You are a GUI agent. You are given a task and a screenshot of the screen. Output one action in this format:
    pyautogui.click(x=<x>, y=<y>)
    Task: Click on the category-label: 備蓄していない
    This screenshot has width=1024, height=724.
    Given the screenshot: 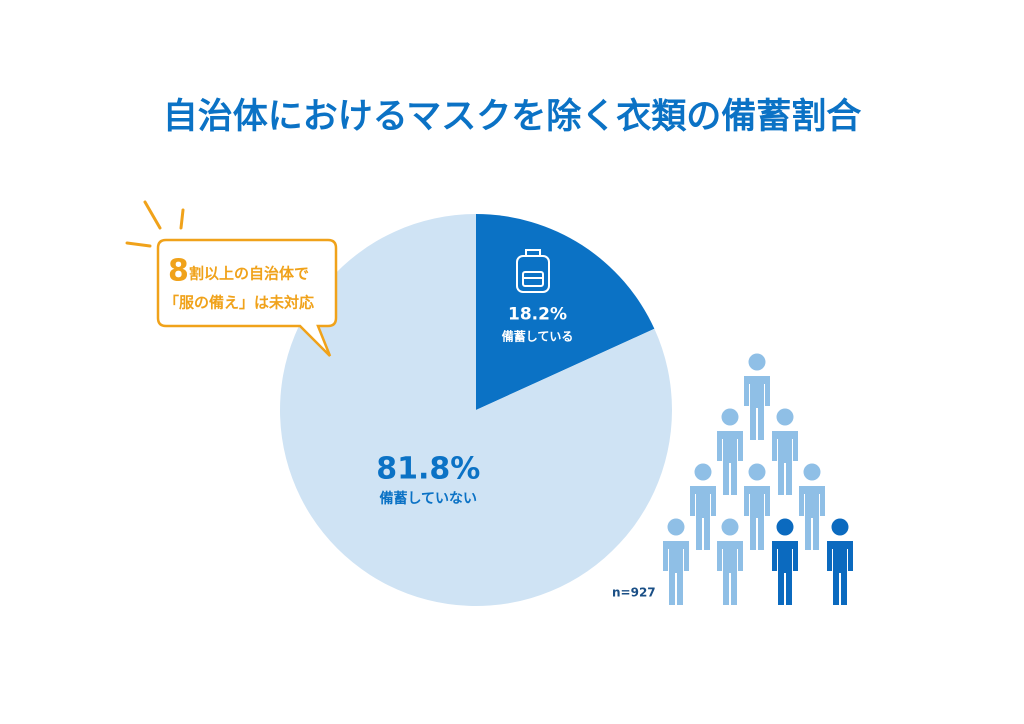 What is the action you would take?
    pyautogui.click(x=428, y=498)
    